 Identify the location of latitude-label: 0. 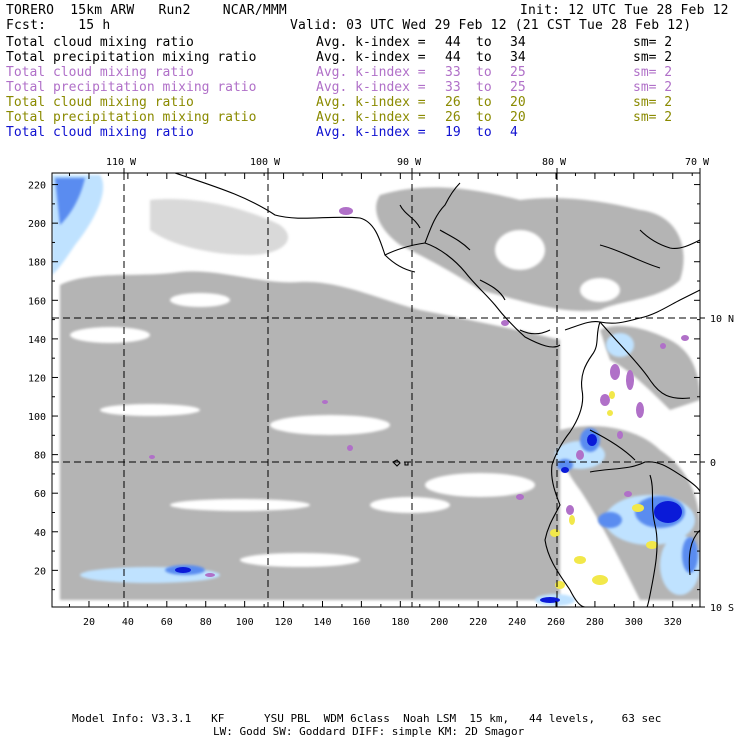
(713, 463).